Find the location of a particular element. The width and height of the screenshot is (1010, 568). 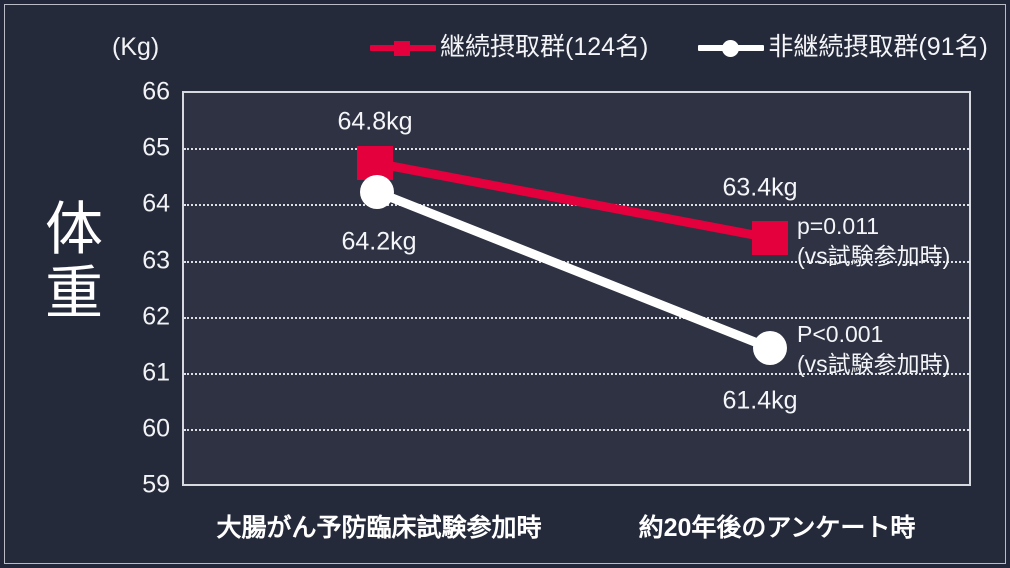

data-point-discontinued-followup is located at coordinates (770, 348).